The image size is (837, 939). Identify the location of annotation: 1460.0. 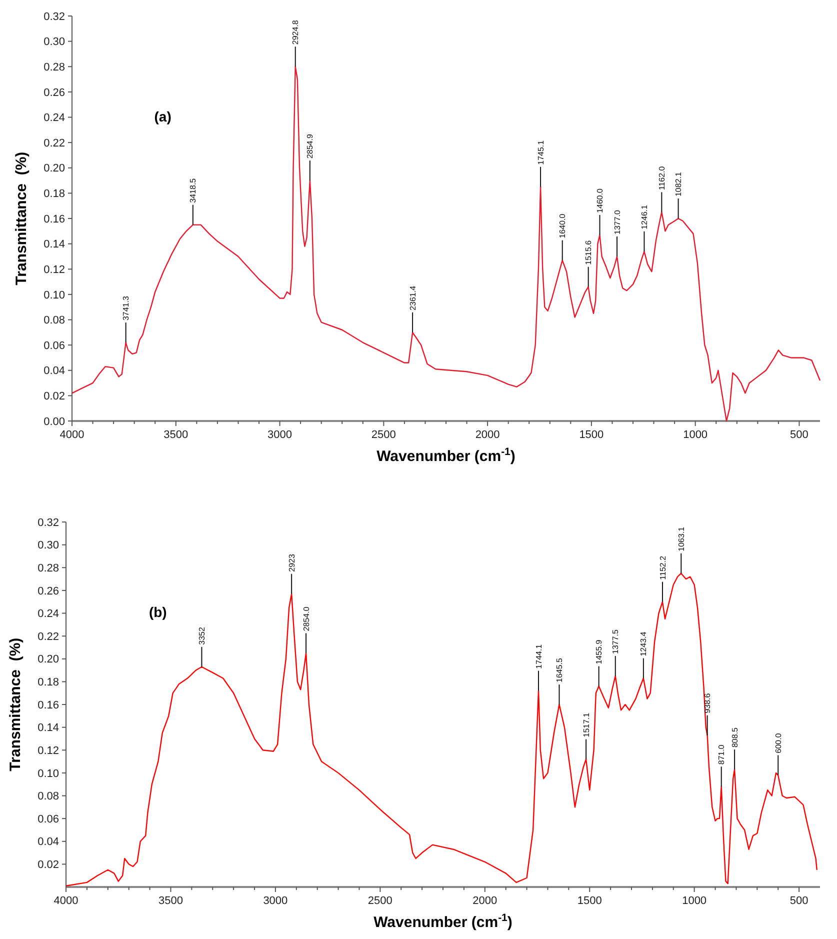
(600, 200).